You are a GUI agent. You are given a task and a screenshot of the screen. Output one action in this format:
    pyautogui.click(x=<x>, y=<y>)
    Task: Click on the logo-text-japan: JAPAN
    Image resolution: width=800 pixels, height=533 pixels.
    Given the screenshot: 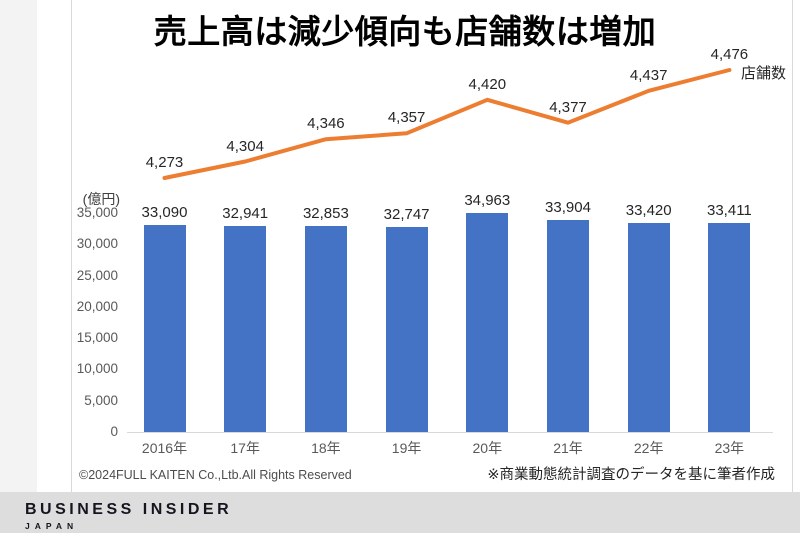 What is the action you would take?
    pyautogui.click(x=52, y=525)
    